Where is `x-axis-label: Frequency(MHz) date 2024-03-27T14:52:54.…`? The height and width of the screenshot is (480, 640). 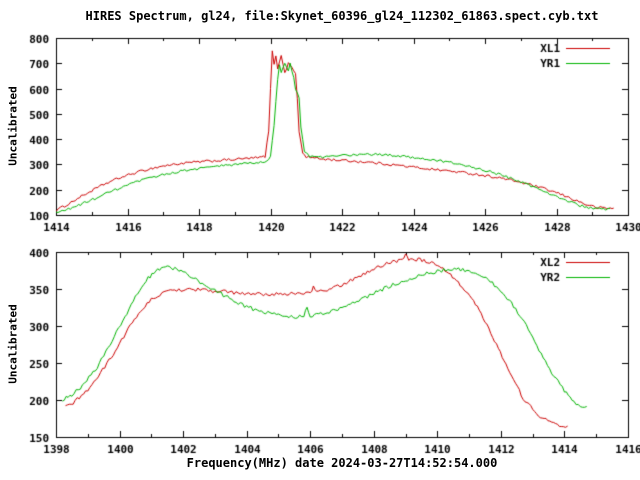
x-axis-label: Frequency(MHz) date 2024-03-27T14:52:54.… is located at coordinates (342, 463).